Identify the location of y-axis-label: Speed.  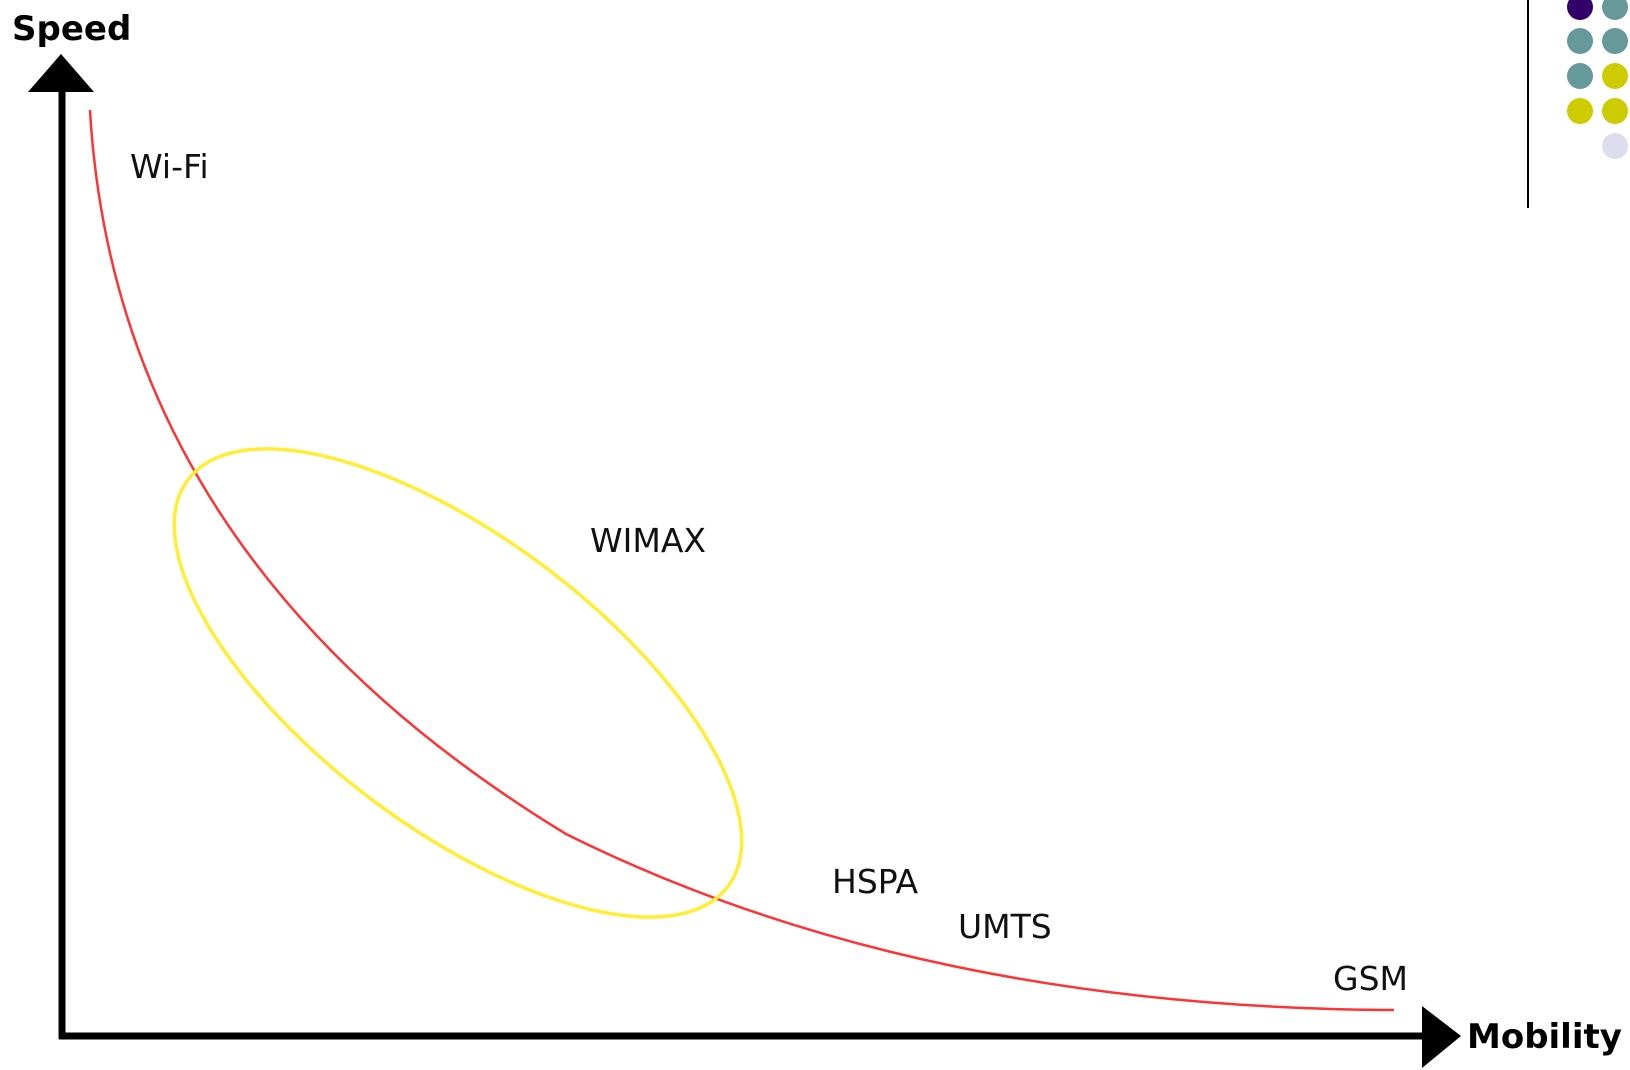
(71, 29).